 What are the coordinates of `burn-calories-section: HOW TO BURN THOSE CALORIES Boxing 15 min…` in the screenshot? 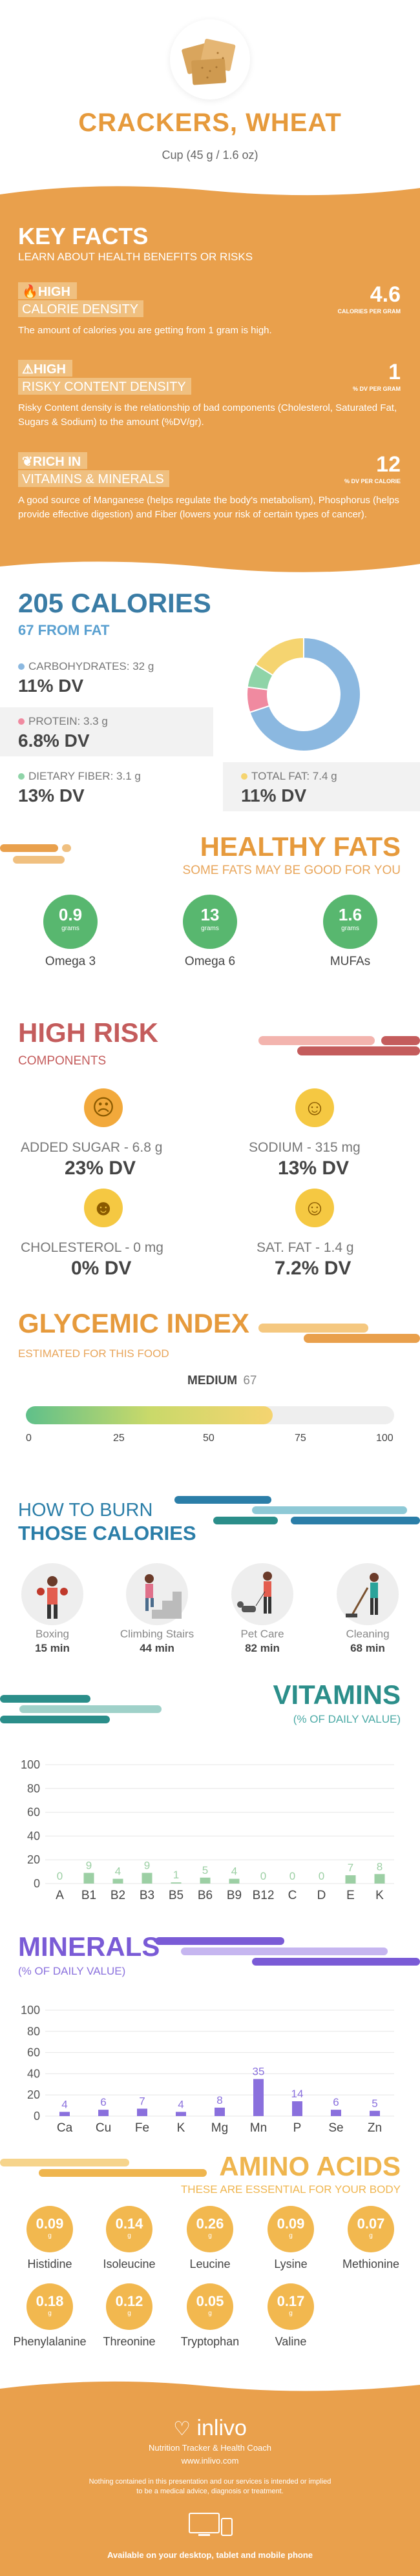 It's located at (210, 1589).